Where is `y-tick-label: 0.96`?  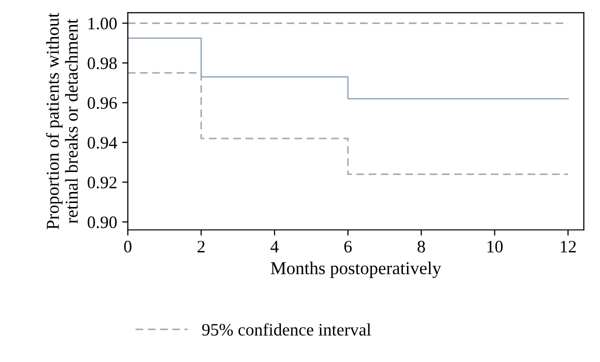 y-tick-label: 0.96 is located at coordinates (102, 103).